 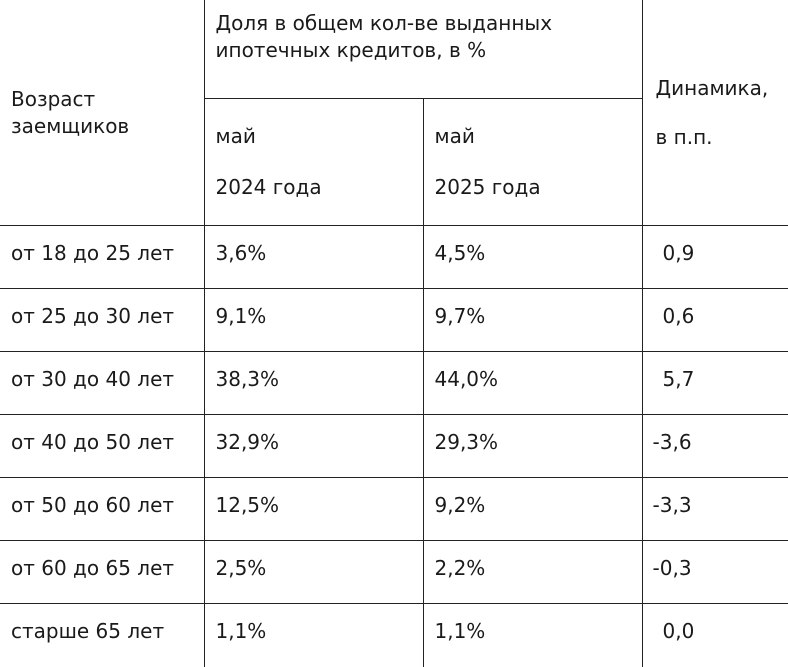 What do you see at coordinates (70, 125) in the screenshot?
I see `age-header-line2: заемщиков` at bounding box center [70, 125].